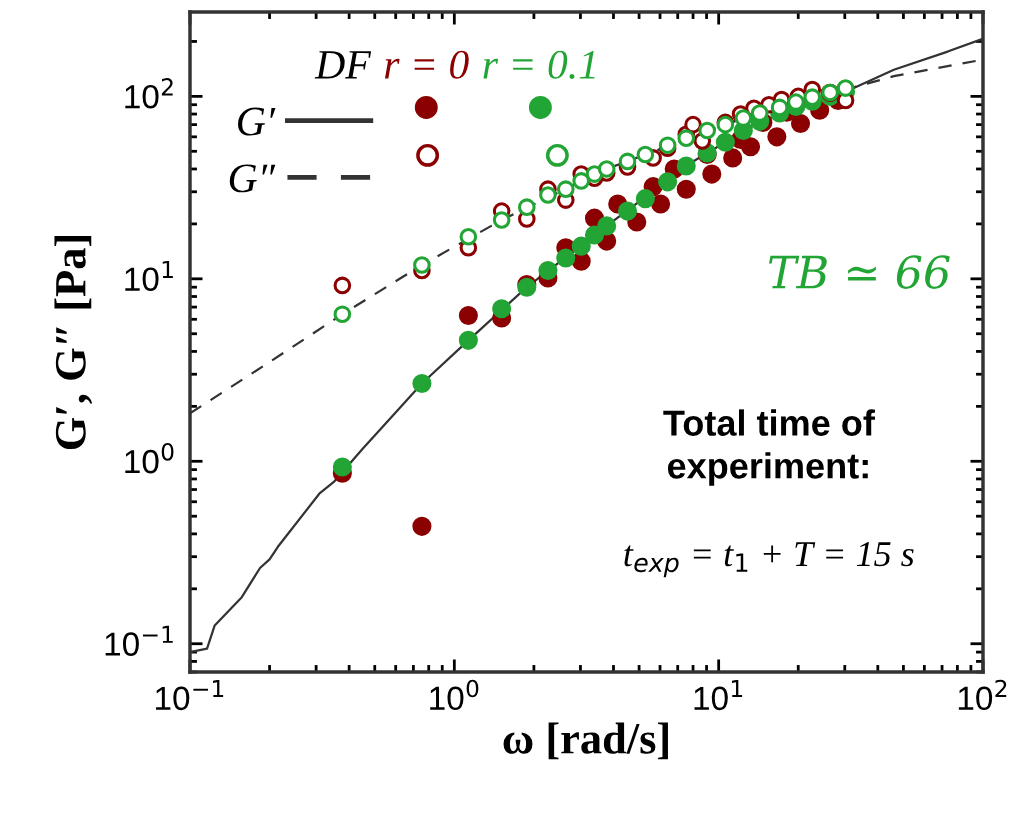 The width and height of the screenshot is (1036, 820). What do you see at coordinates (149, 458) in the screenshot?
I see `y-tick-label: 10$^{0}$` at bounding box center [149, 458].